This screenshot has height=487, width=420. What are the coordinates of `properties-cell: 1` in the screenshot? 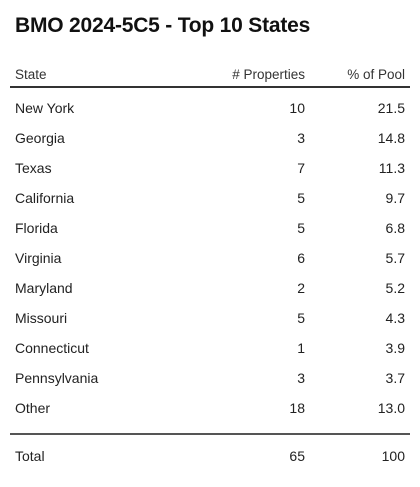 It's located at (301, 348).